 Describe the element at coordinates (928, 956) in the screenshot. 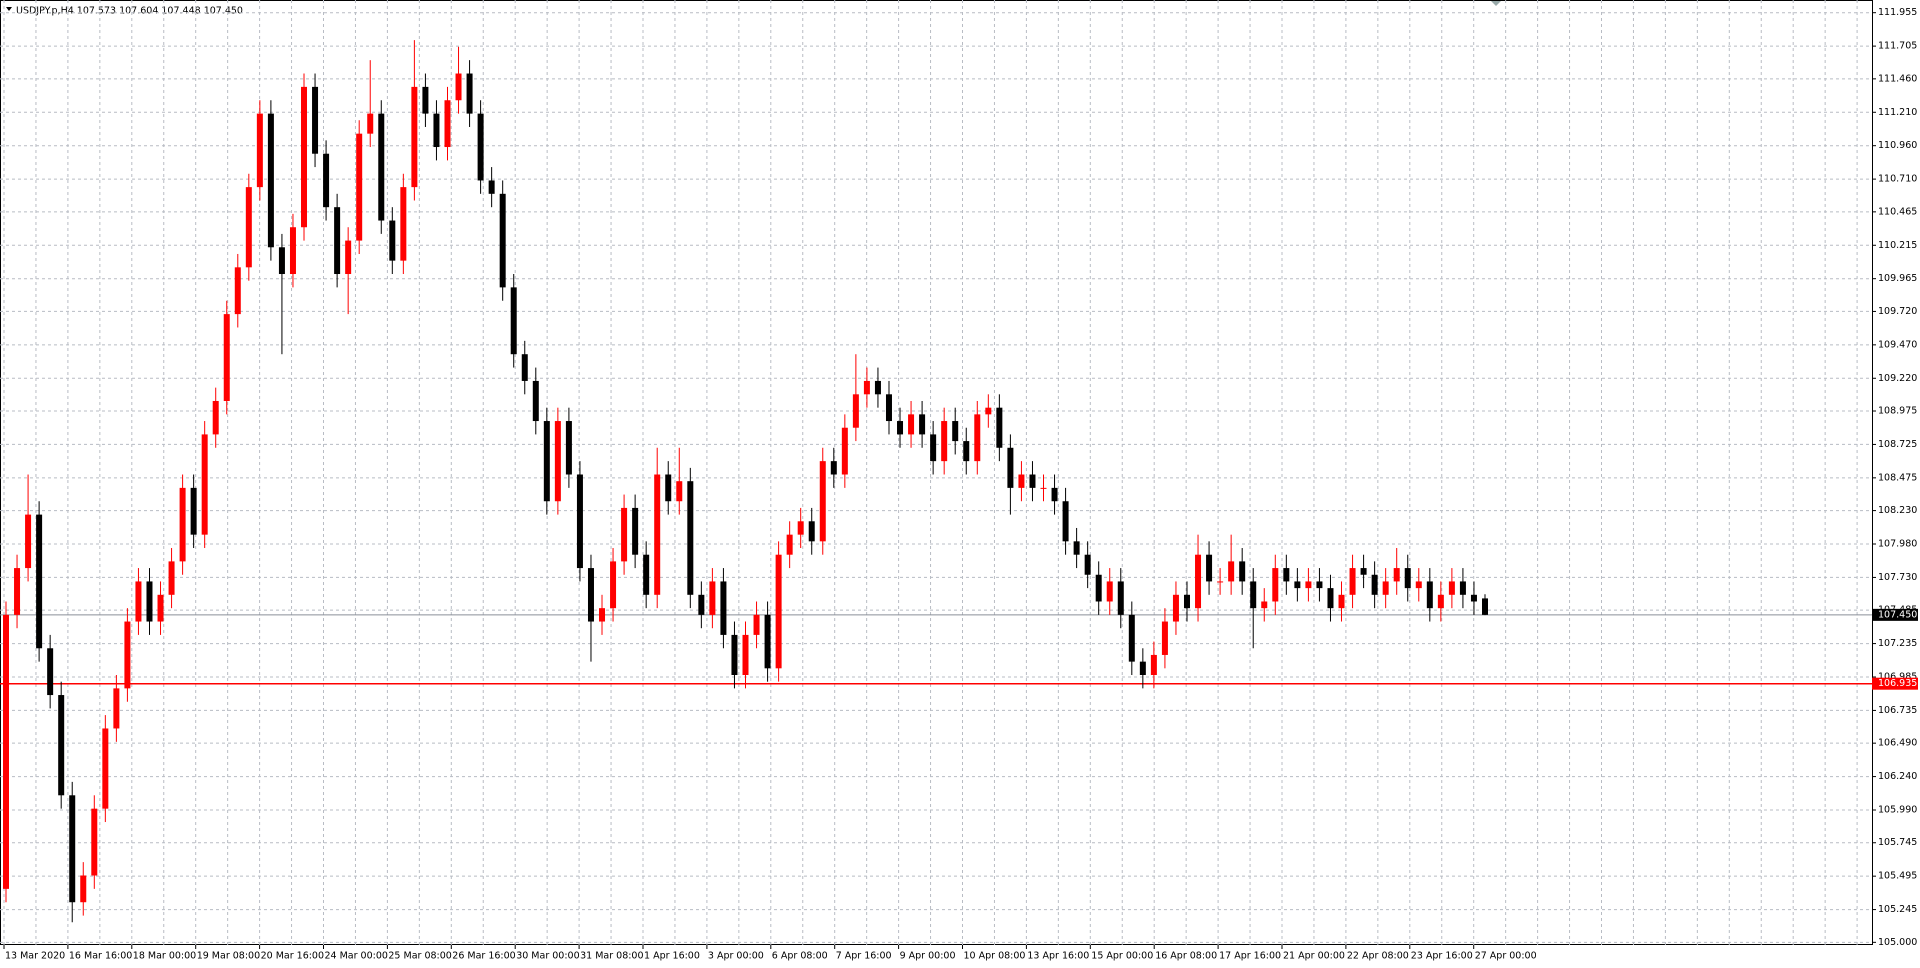

I see `x-tick-label: 9 Apr 00:00` at that location.